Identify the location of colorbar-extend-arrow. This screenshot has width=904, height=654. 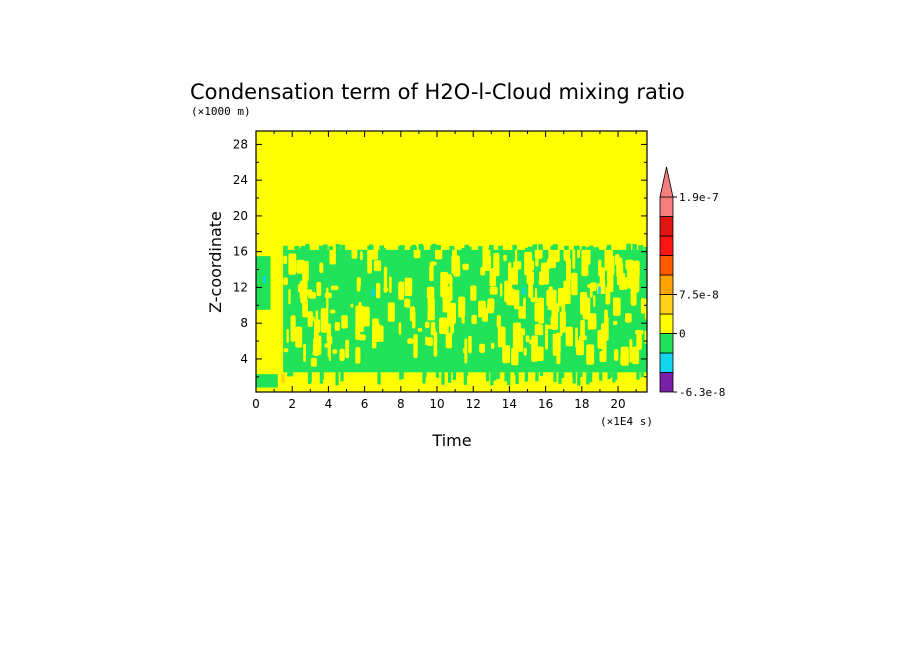
(666, 182).